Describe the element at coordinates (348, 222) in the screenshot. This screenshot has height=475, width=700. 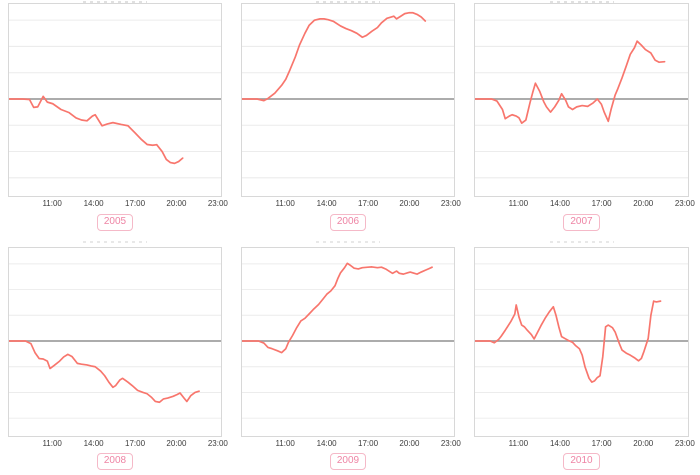
I see `year-label-2006: 2006` at that location.